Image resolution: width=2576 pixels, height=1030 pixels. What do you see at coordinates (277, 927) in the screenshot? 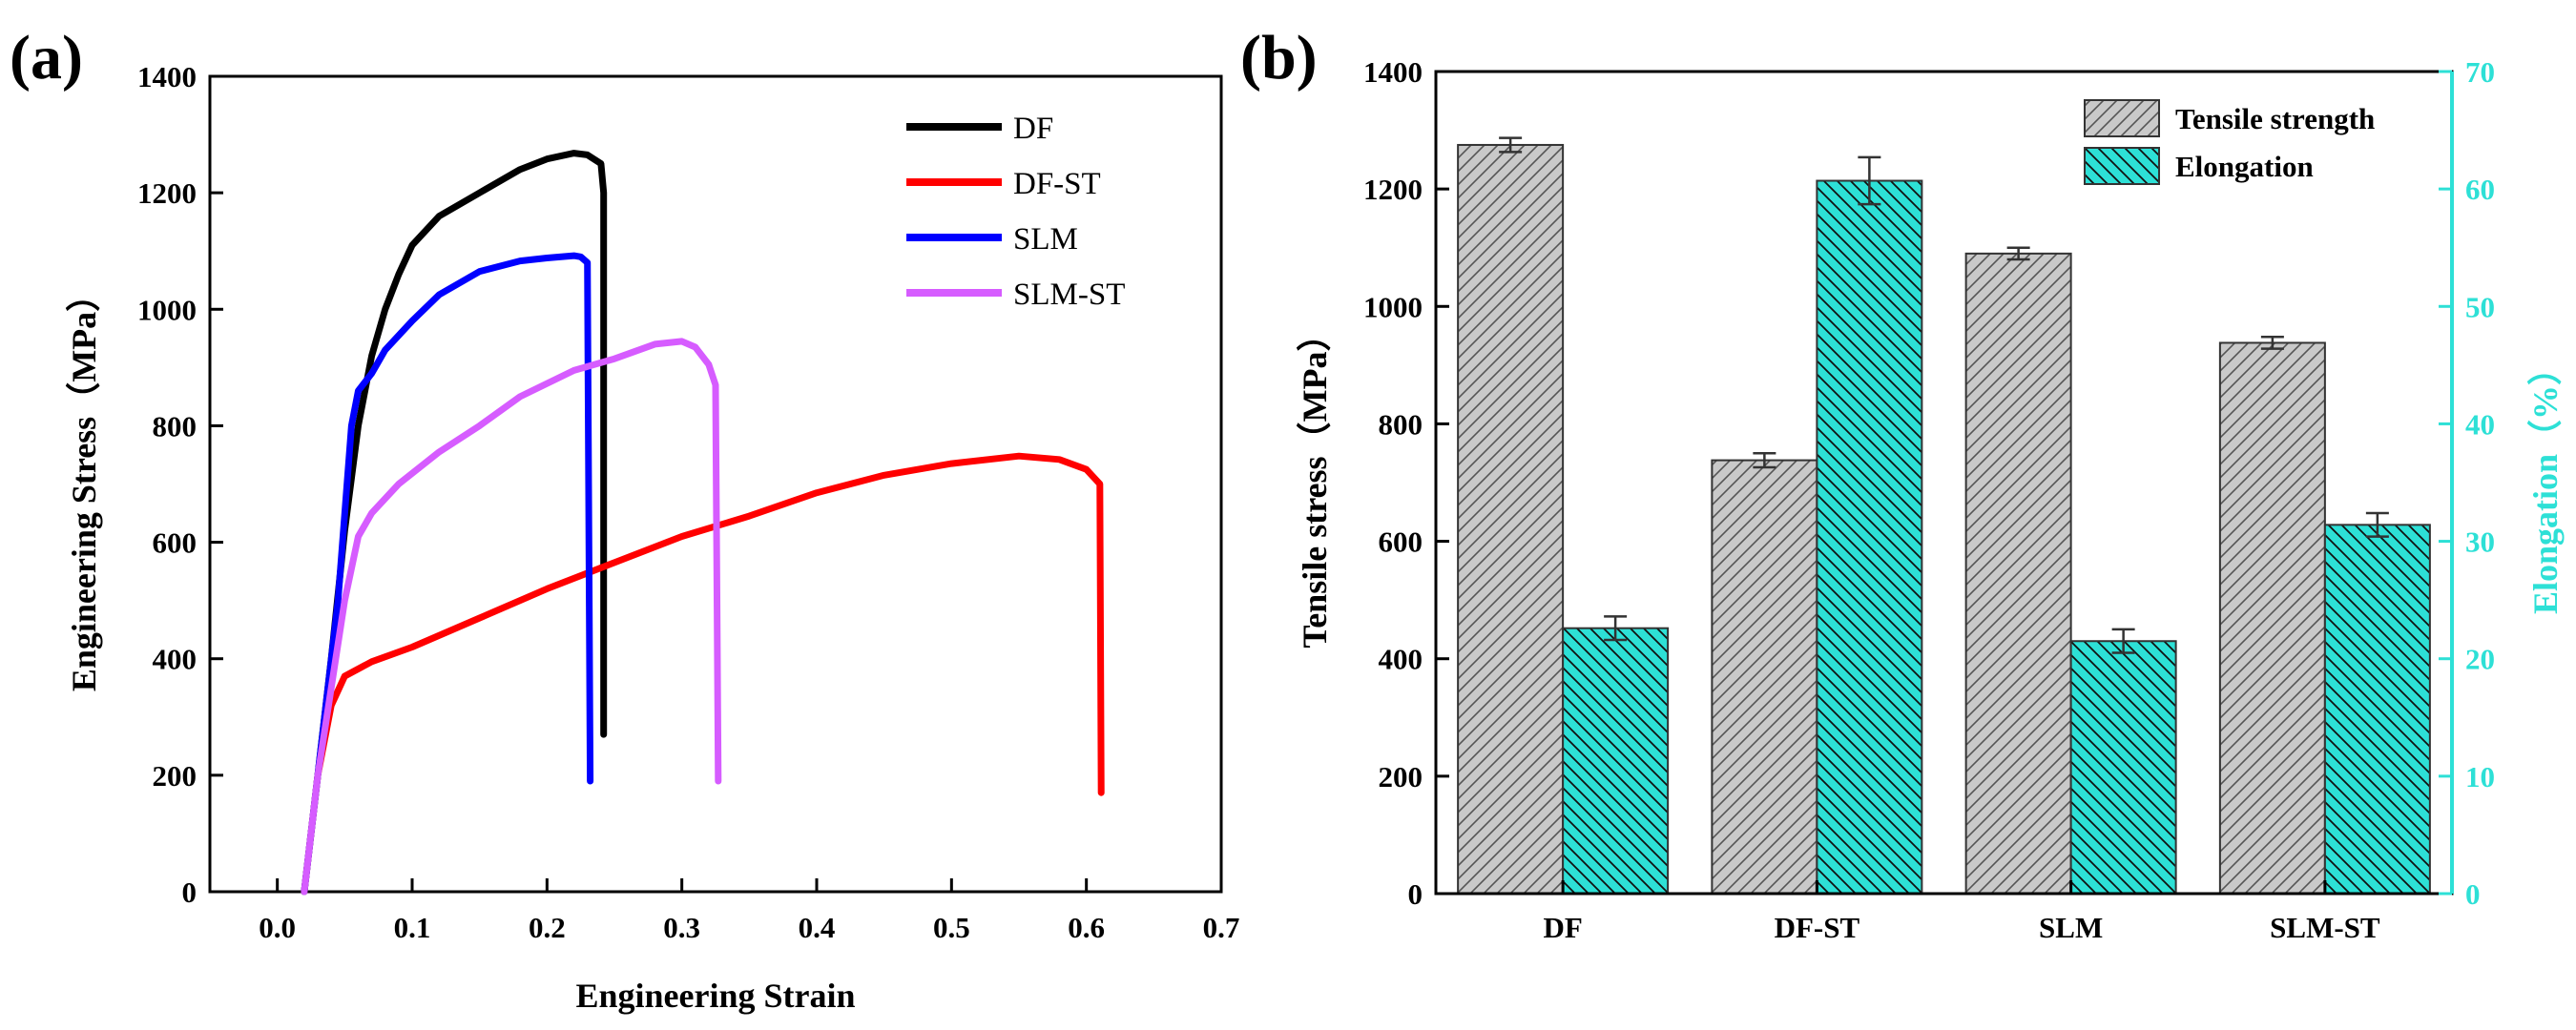
I see `x-tick-label: 0.0` at bounding box center [277, 927].